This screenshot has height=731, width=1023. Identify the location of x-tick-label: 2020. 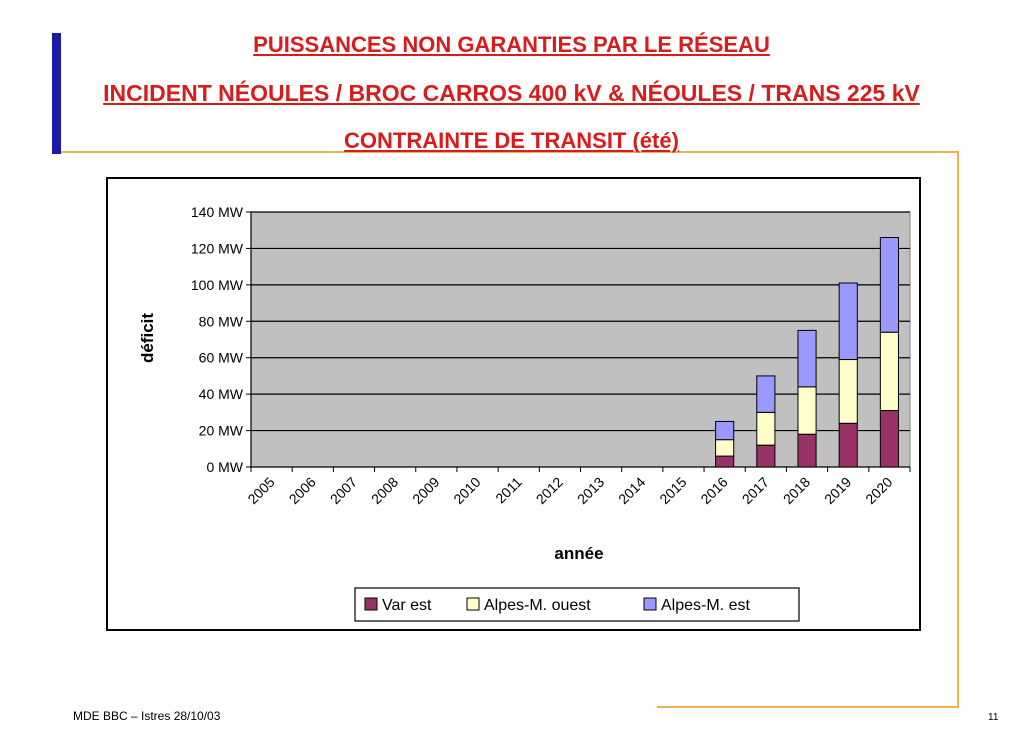
(878, 490).